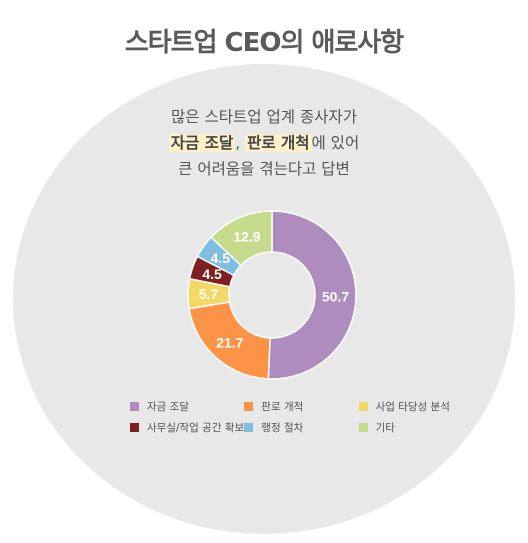  Describe the element at coordinates (229, 342) in the screenshot. I see `slice-data-label: 21.7` at that location.